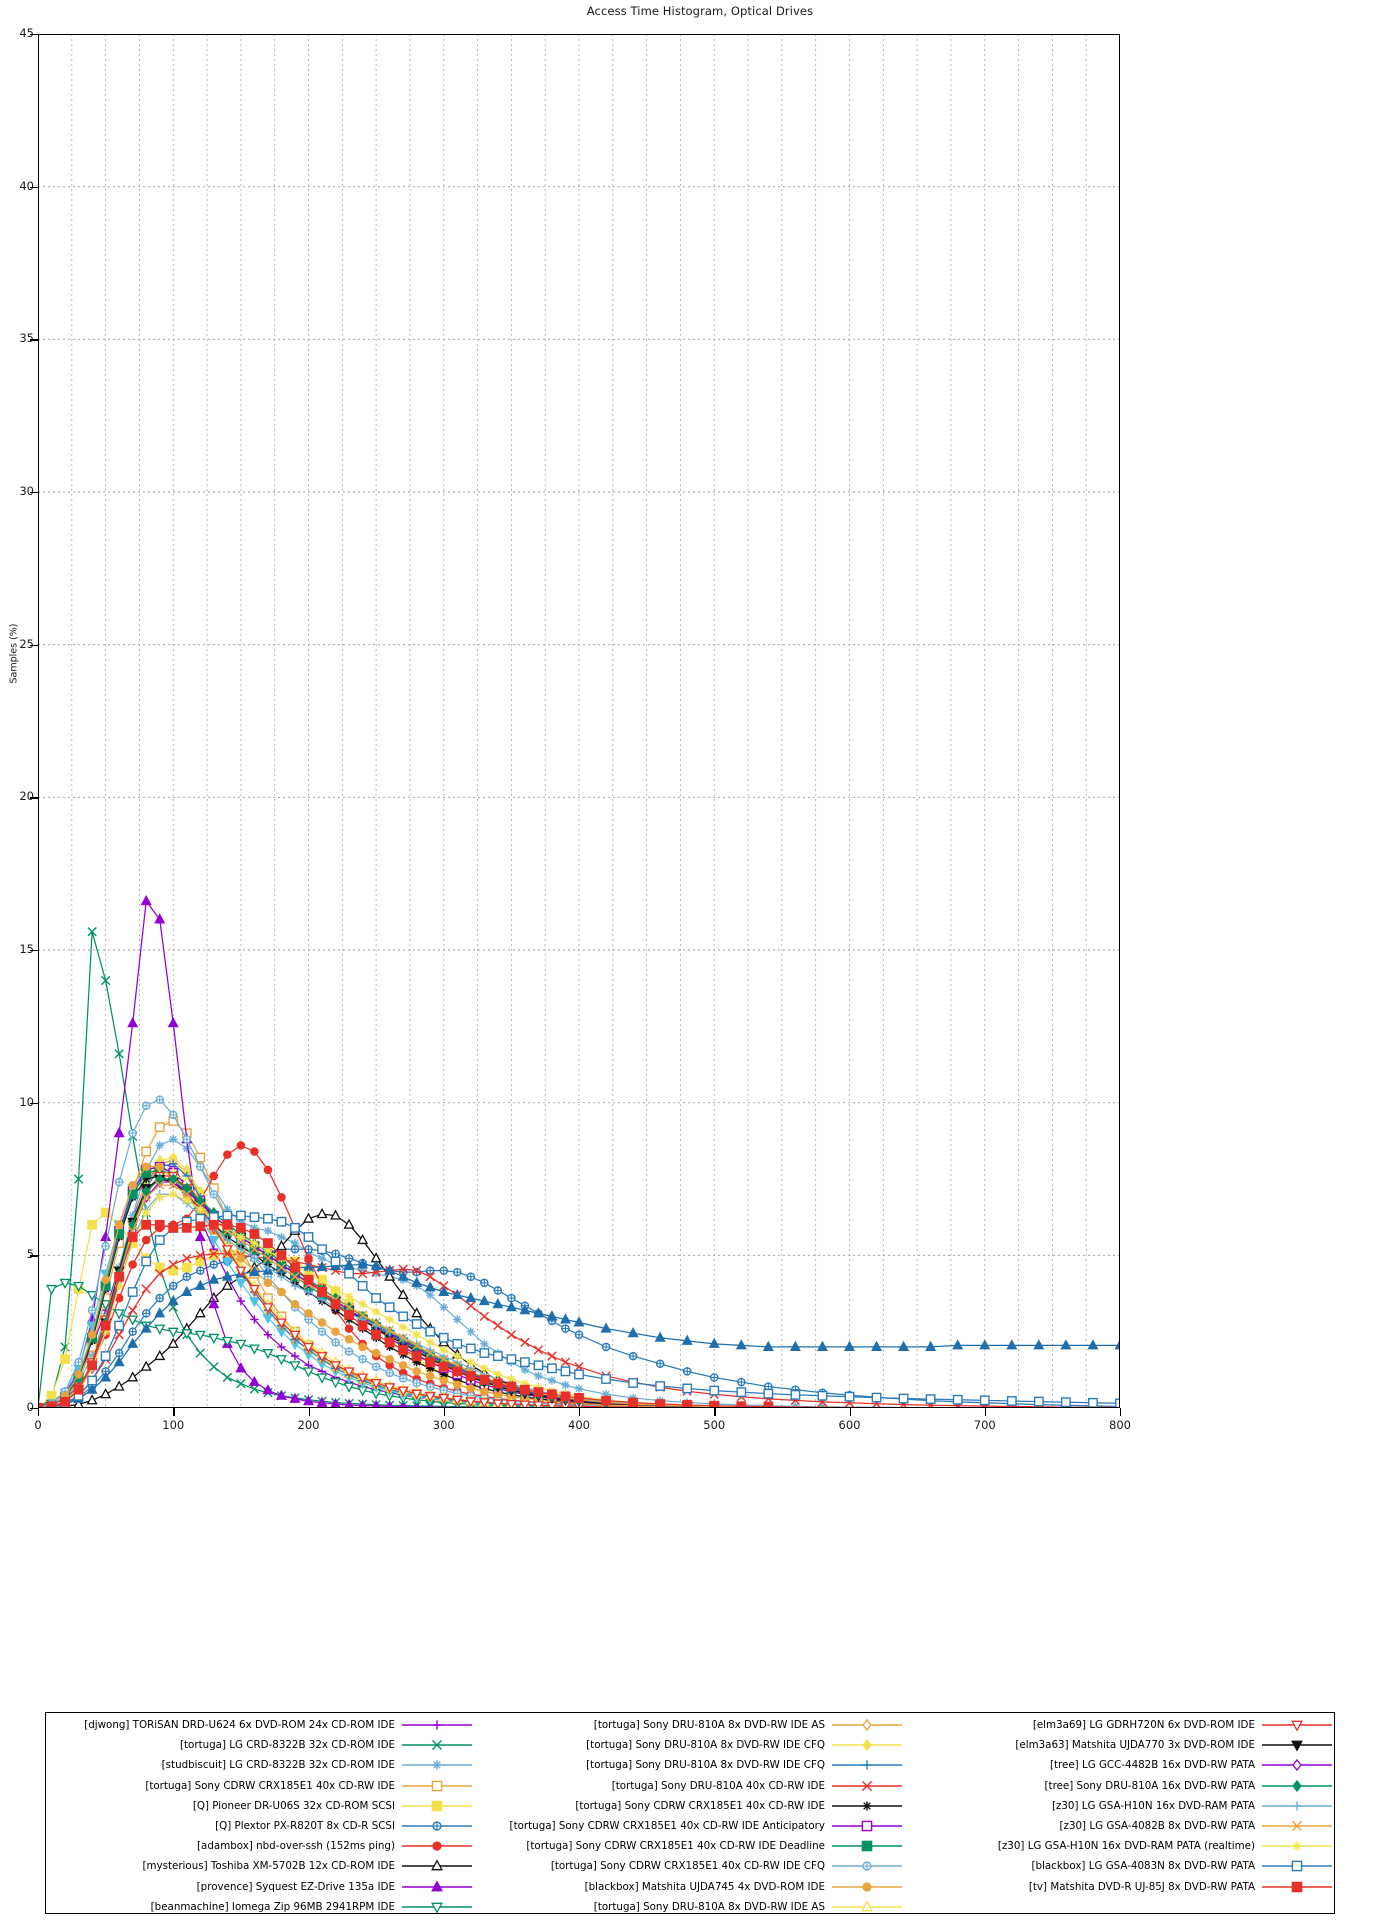 The height and width of the screenshot is (1920, 1400). Describe the element at coordinates (38, 1425) in the screenshot. I see `x-tick-label: 0` at that location.